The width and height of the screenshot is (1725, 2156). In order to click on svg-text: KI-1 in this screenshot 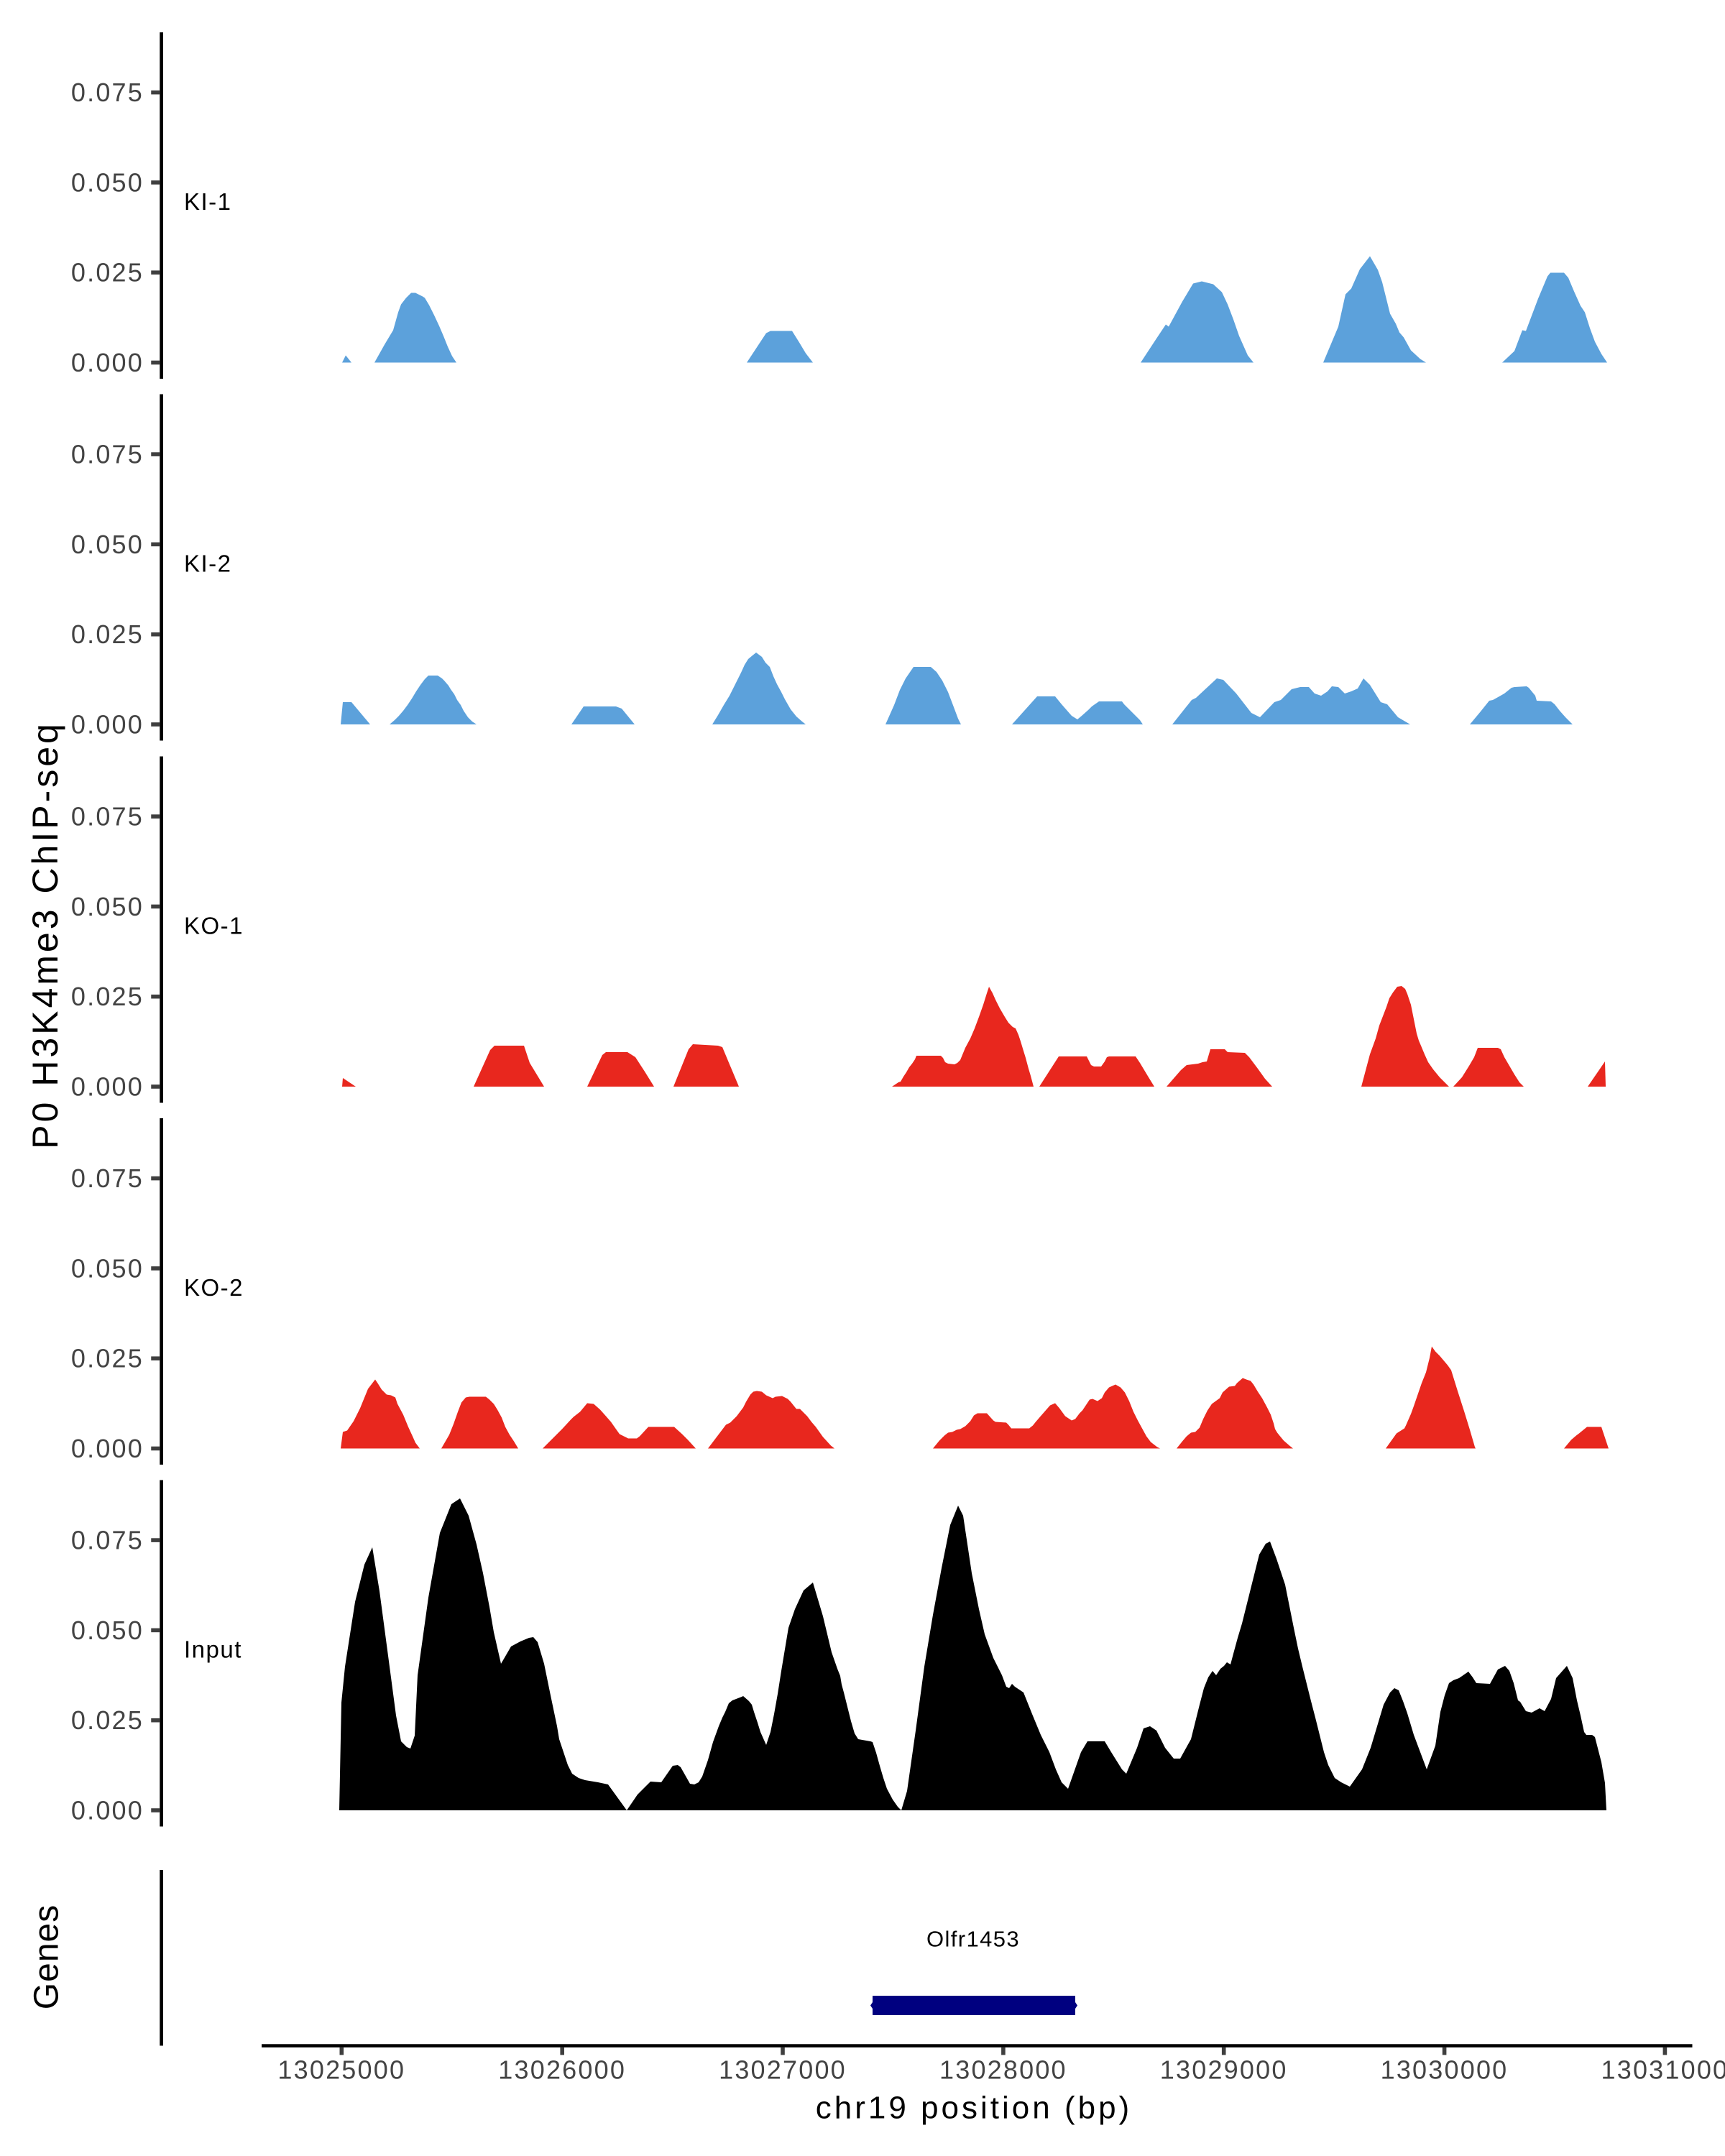, I will do `click(208, 201)`.